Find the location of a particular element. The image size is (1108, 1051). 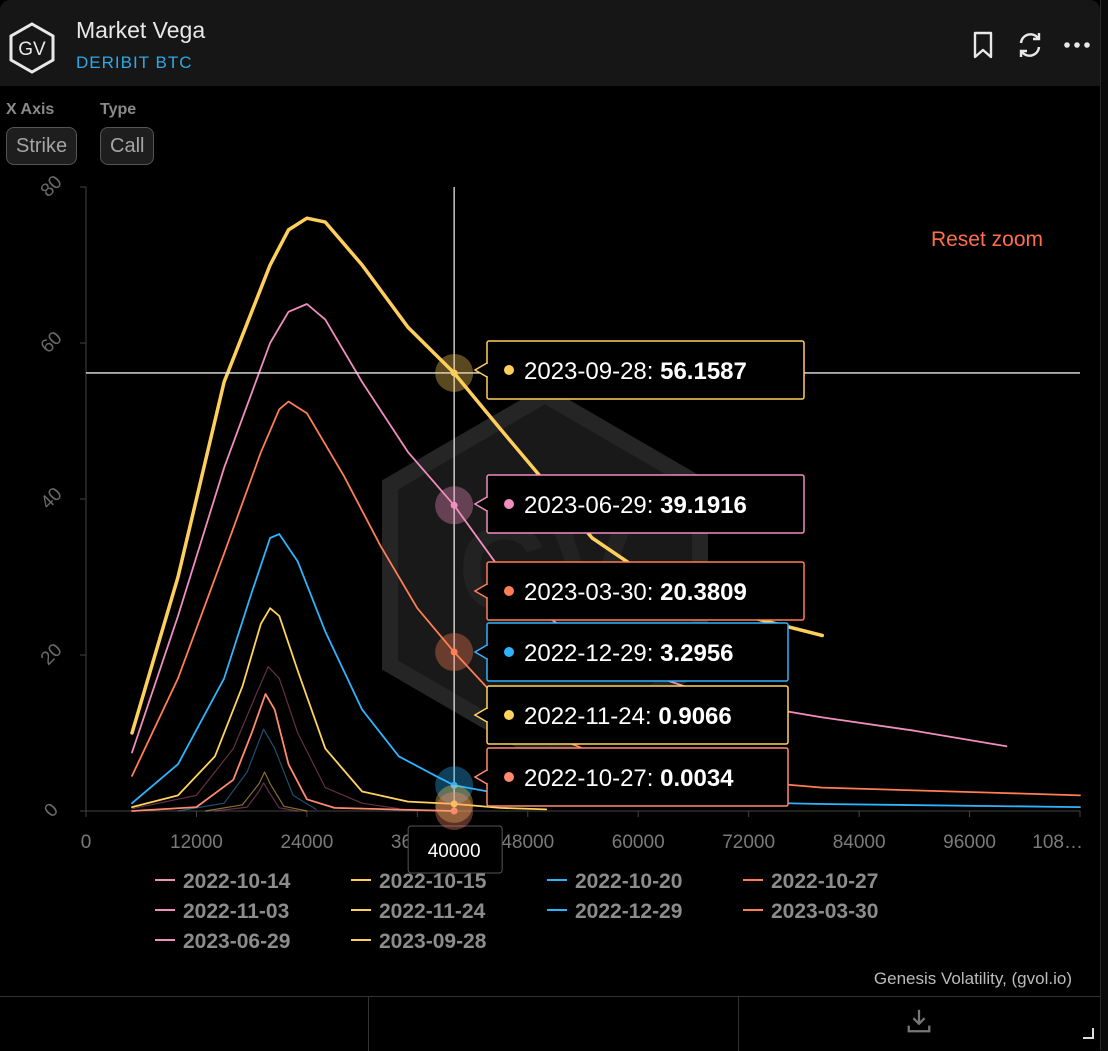

tooltip-date: 2023-09-28 is located at coordinates (585, 371).